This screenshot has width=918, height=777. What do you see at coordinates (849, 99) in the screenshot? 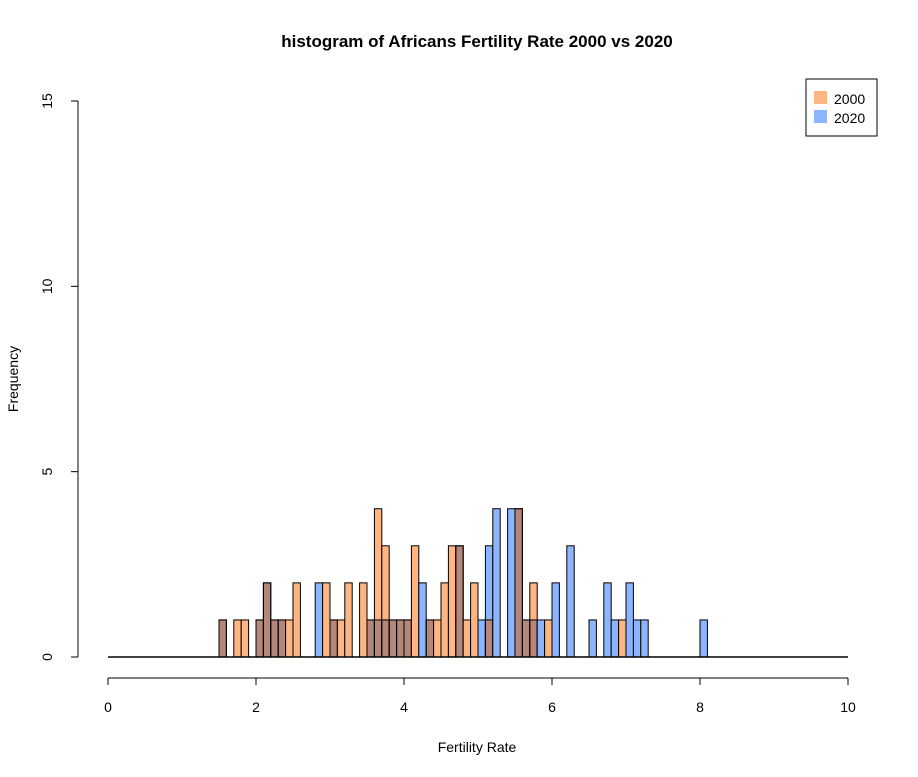
I see `legend-label-2000: 2000` at bounding box center [849, 99].